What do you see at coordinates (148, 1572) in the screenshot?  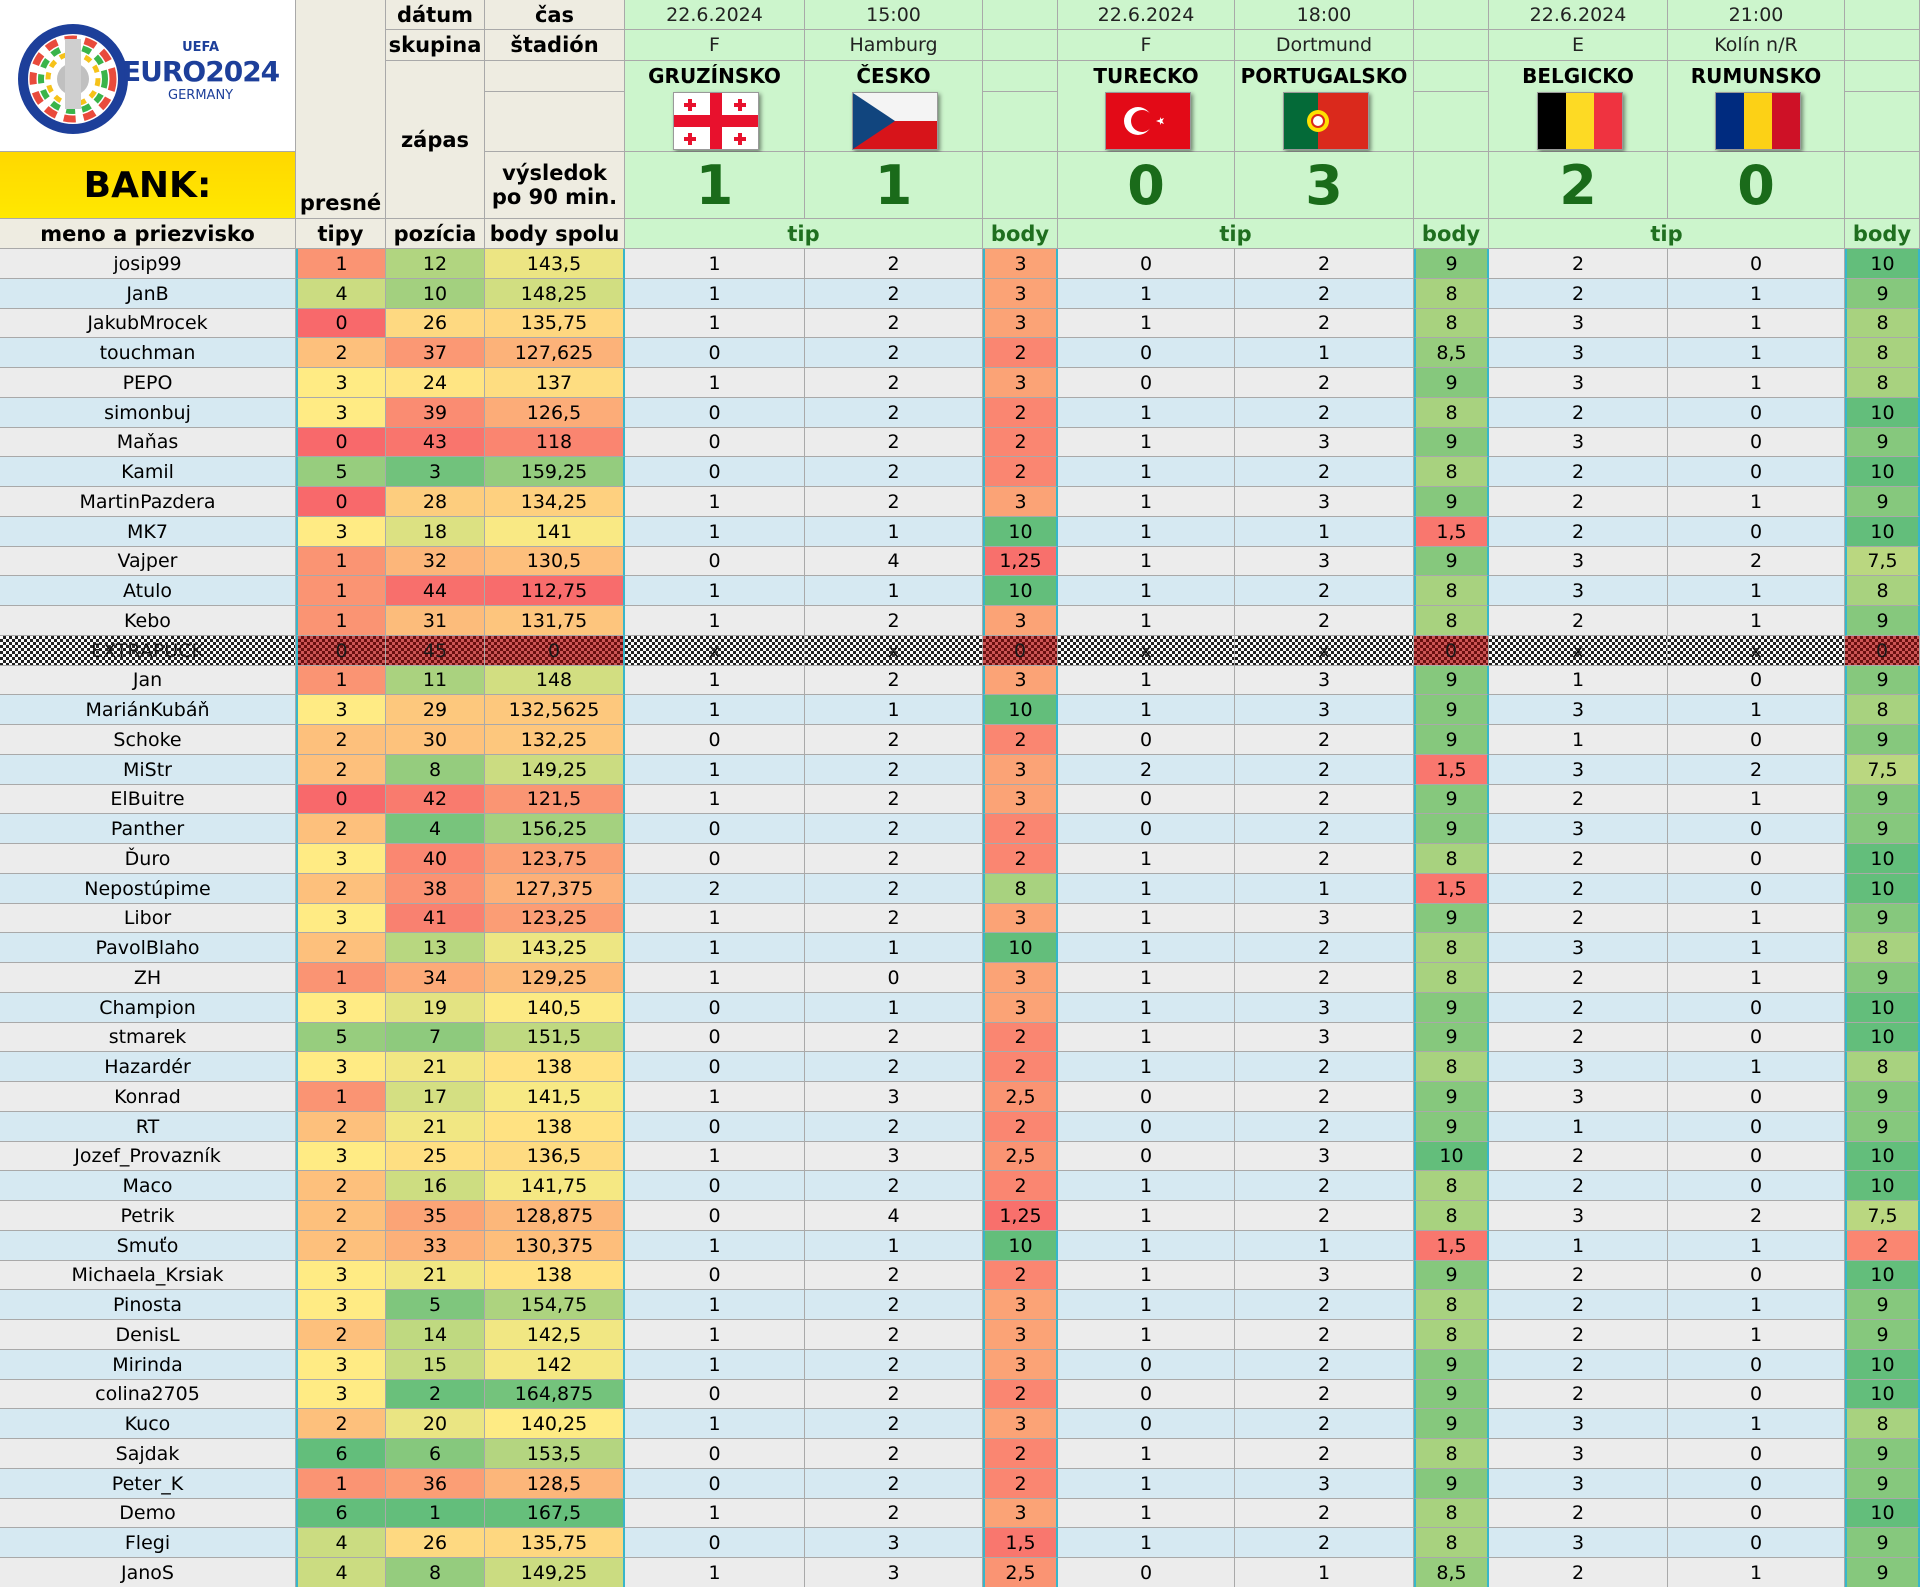 I see `player-name: JanoS` at bounding box center [148, 1572].